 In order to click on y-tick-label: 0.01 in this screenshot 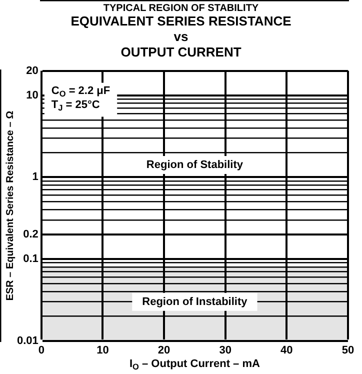, I will do `click(27, 340)`.